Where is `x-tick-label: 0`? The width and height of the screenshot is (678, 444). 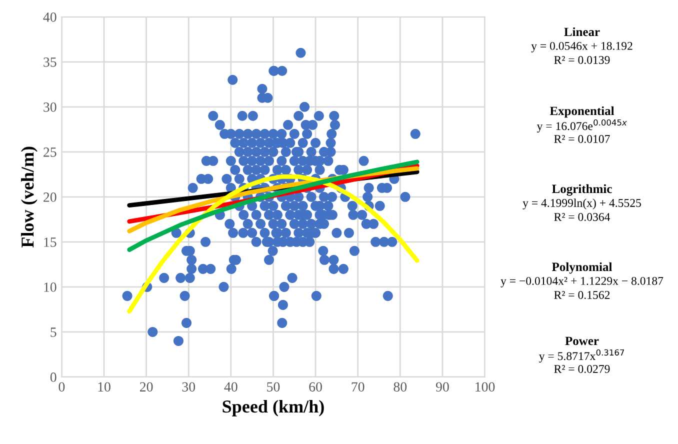 x-tick-label: 0 is located at coordinates (61, 387).